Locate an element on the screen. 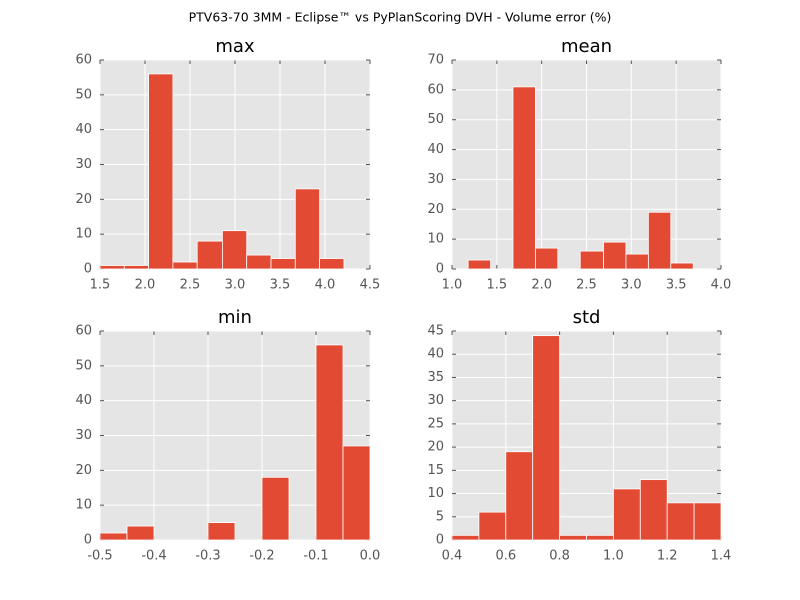 The height and width of the screenshot is (600, 800). subplot-title: std is located at coordinates (587, 317).